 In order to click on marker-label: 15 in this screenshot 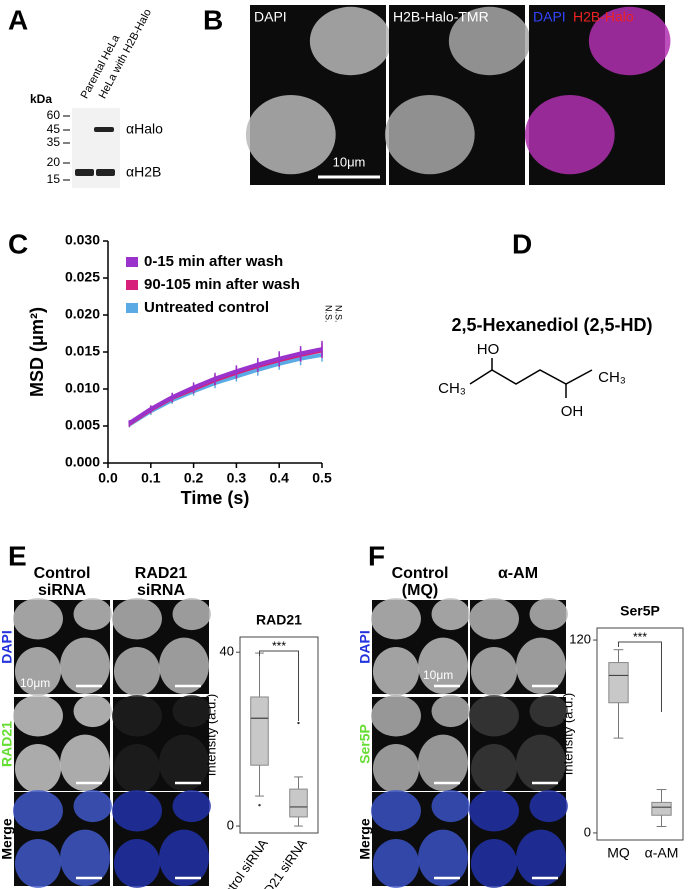, I will do `click(54, 179)`.